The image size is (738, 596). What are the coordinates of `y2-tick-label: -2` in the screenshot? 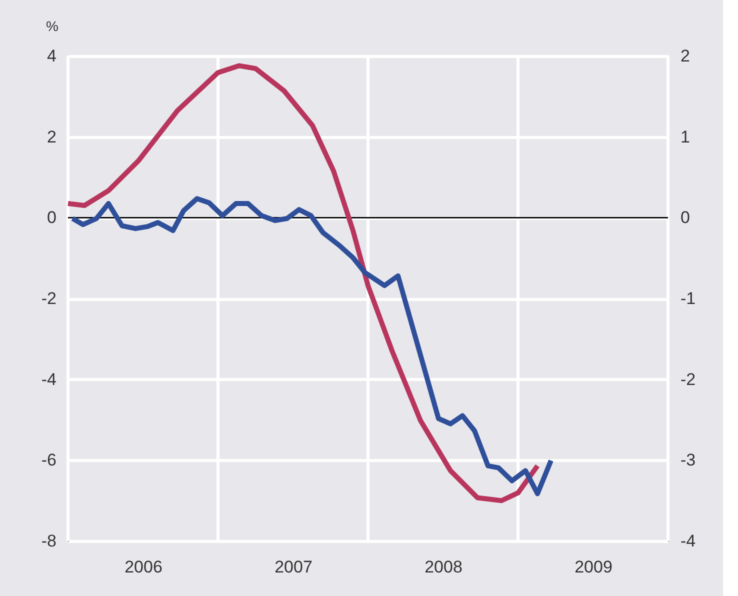 It's located at (688, 379).